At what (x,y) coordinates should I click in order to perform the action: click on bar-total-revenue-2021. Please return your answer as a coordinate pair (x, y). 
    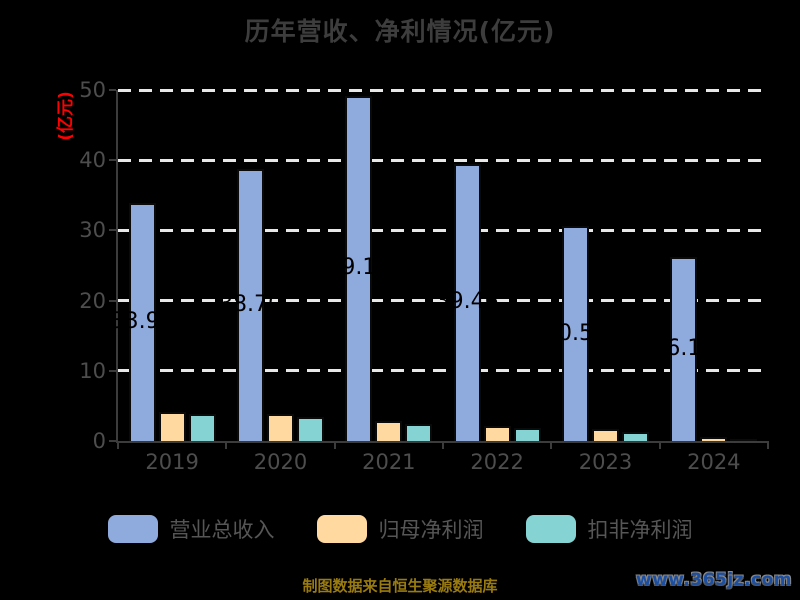
    Looking at the image, I should click on (359, 268).